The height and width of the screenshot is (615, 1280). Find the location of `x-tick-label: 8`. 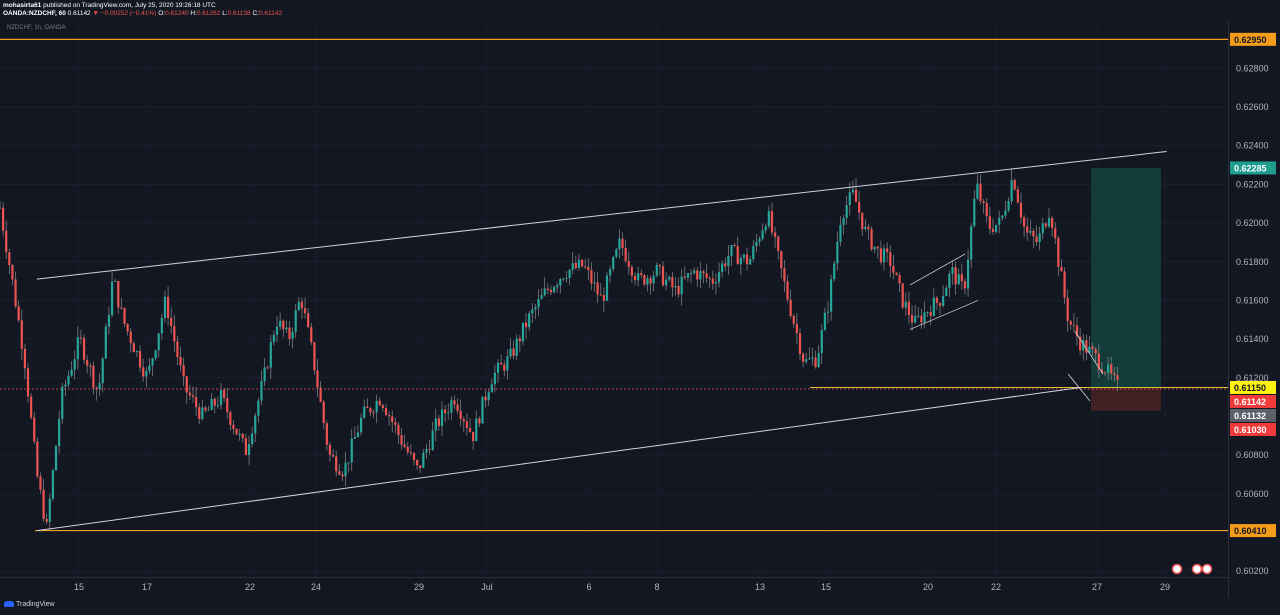

x-tick-label: 8 is located at coordinates (656, 587).